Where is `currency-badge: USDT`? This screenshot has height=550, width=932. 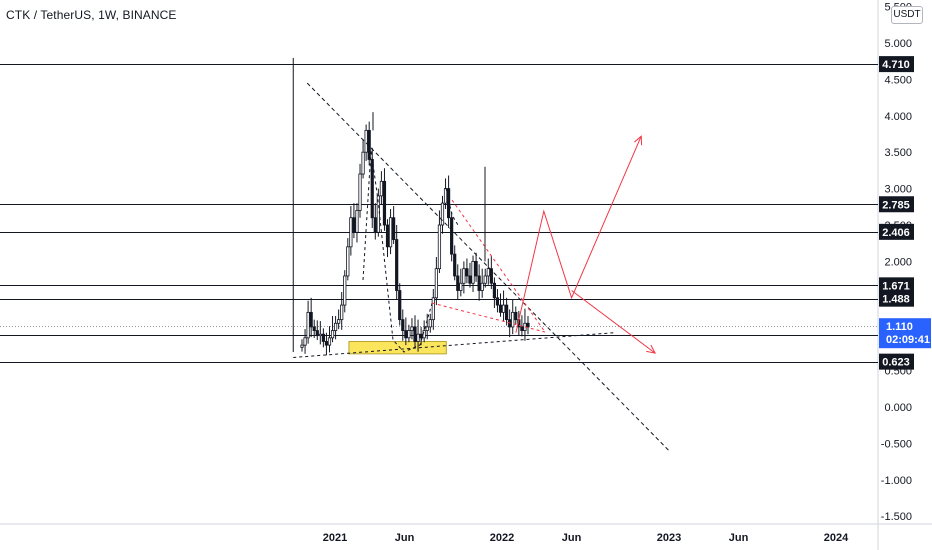 currency-badge: USDT is located at coordinates (907, 15).